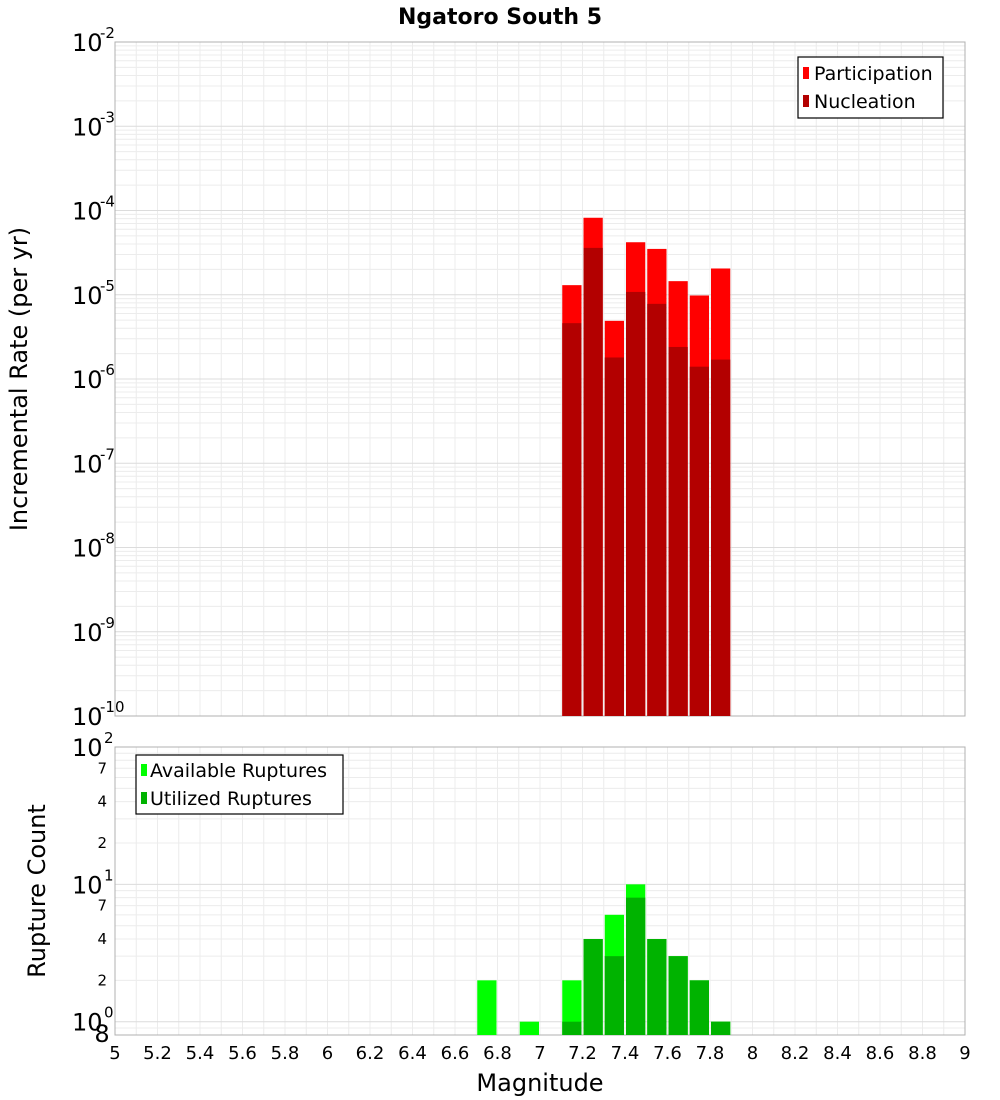  I want to click on bottom-y-tick-exponent: 2, so click(109, 738).